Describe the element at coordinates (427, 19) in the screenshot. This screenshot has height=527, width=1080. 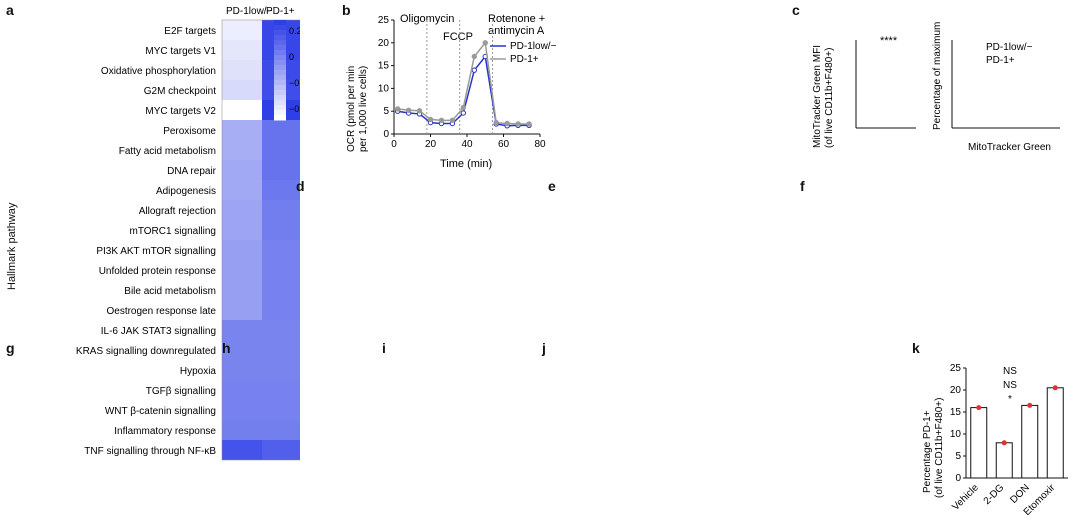
I see `oligomycin-label: Oligomycin` at that location.